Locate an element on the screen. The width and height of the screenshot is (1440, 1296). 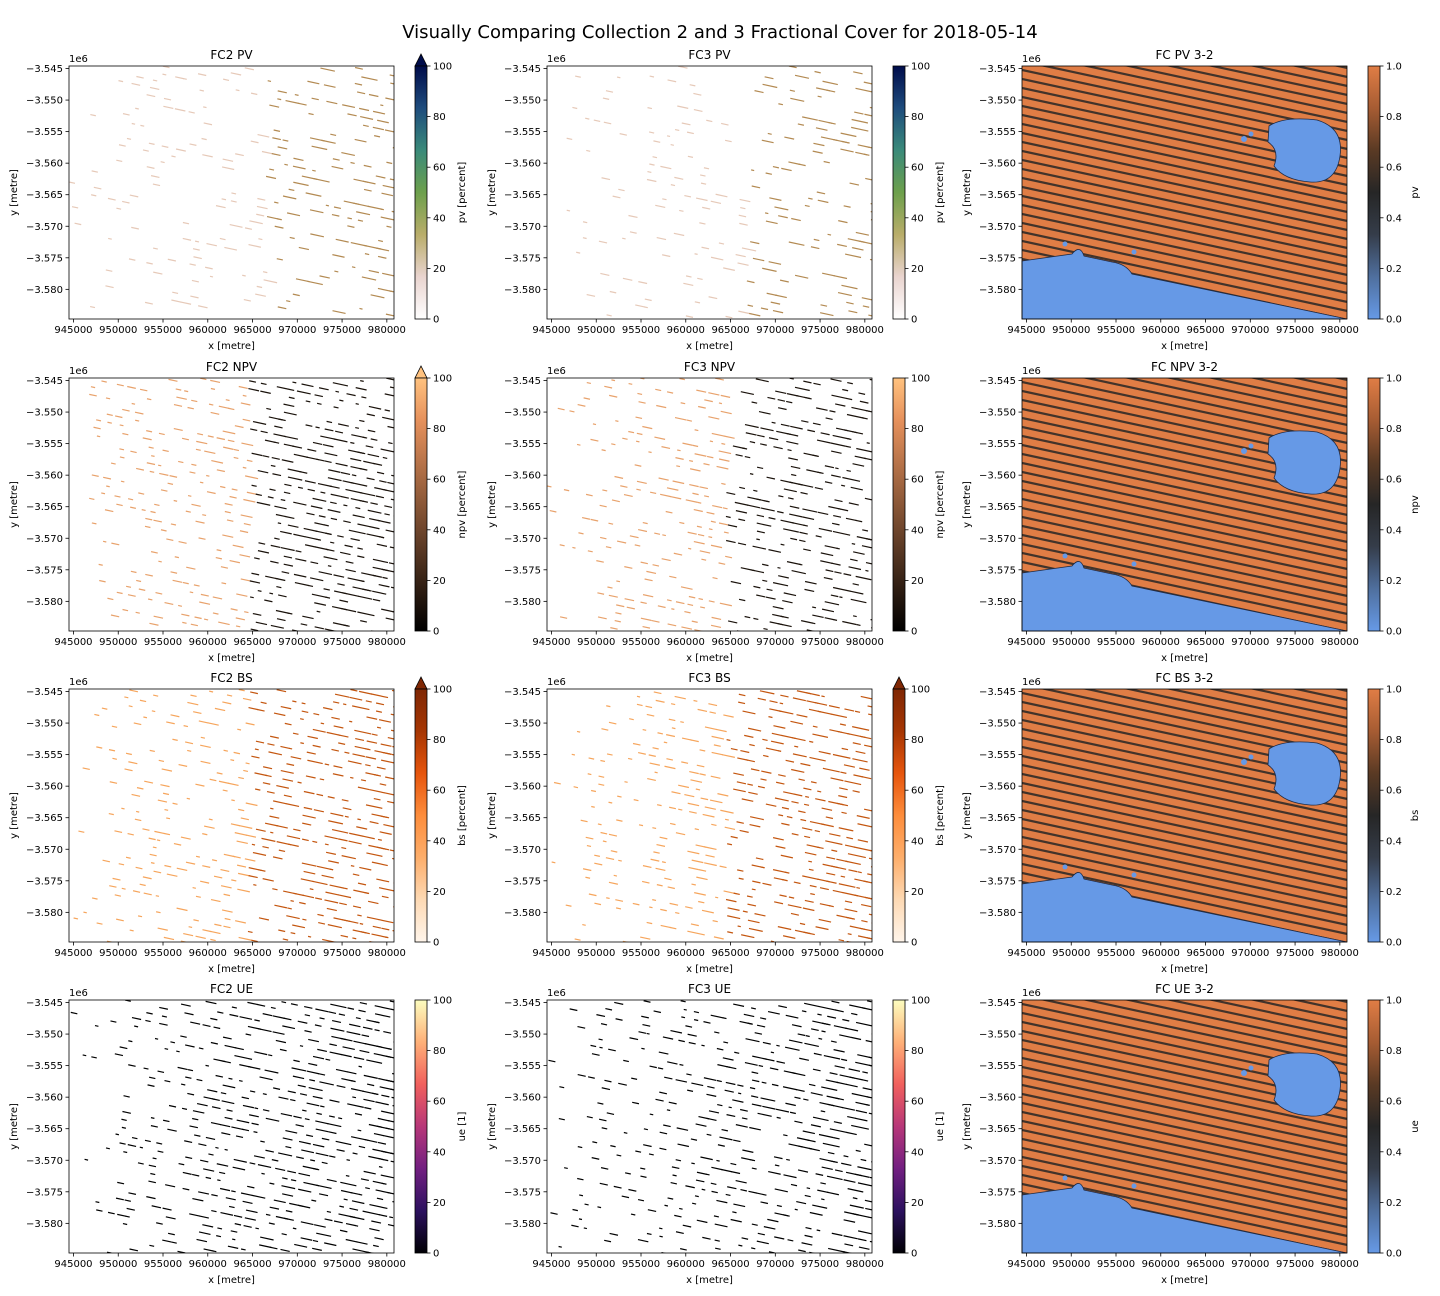
y-tick-label: −3.565 is located at coordinates (44, 507).